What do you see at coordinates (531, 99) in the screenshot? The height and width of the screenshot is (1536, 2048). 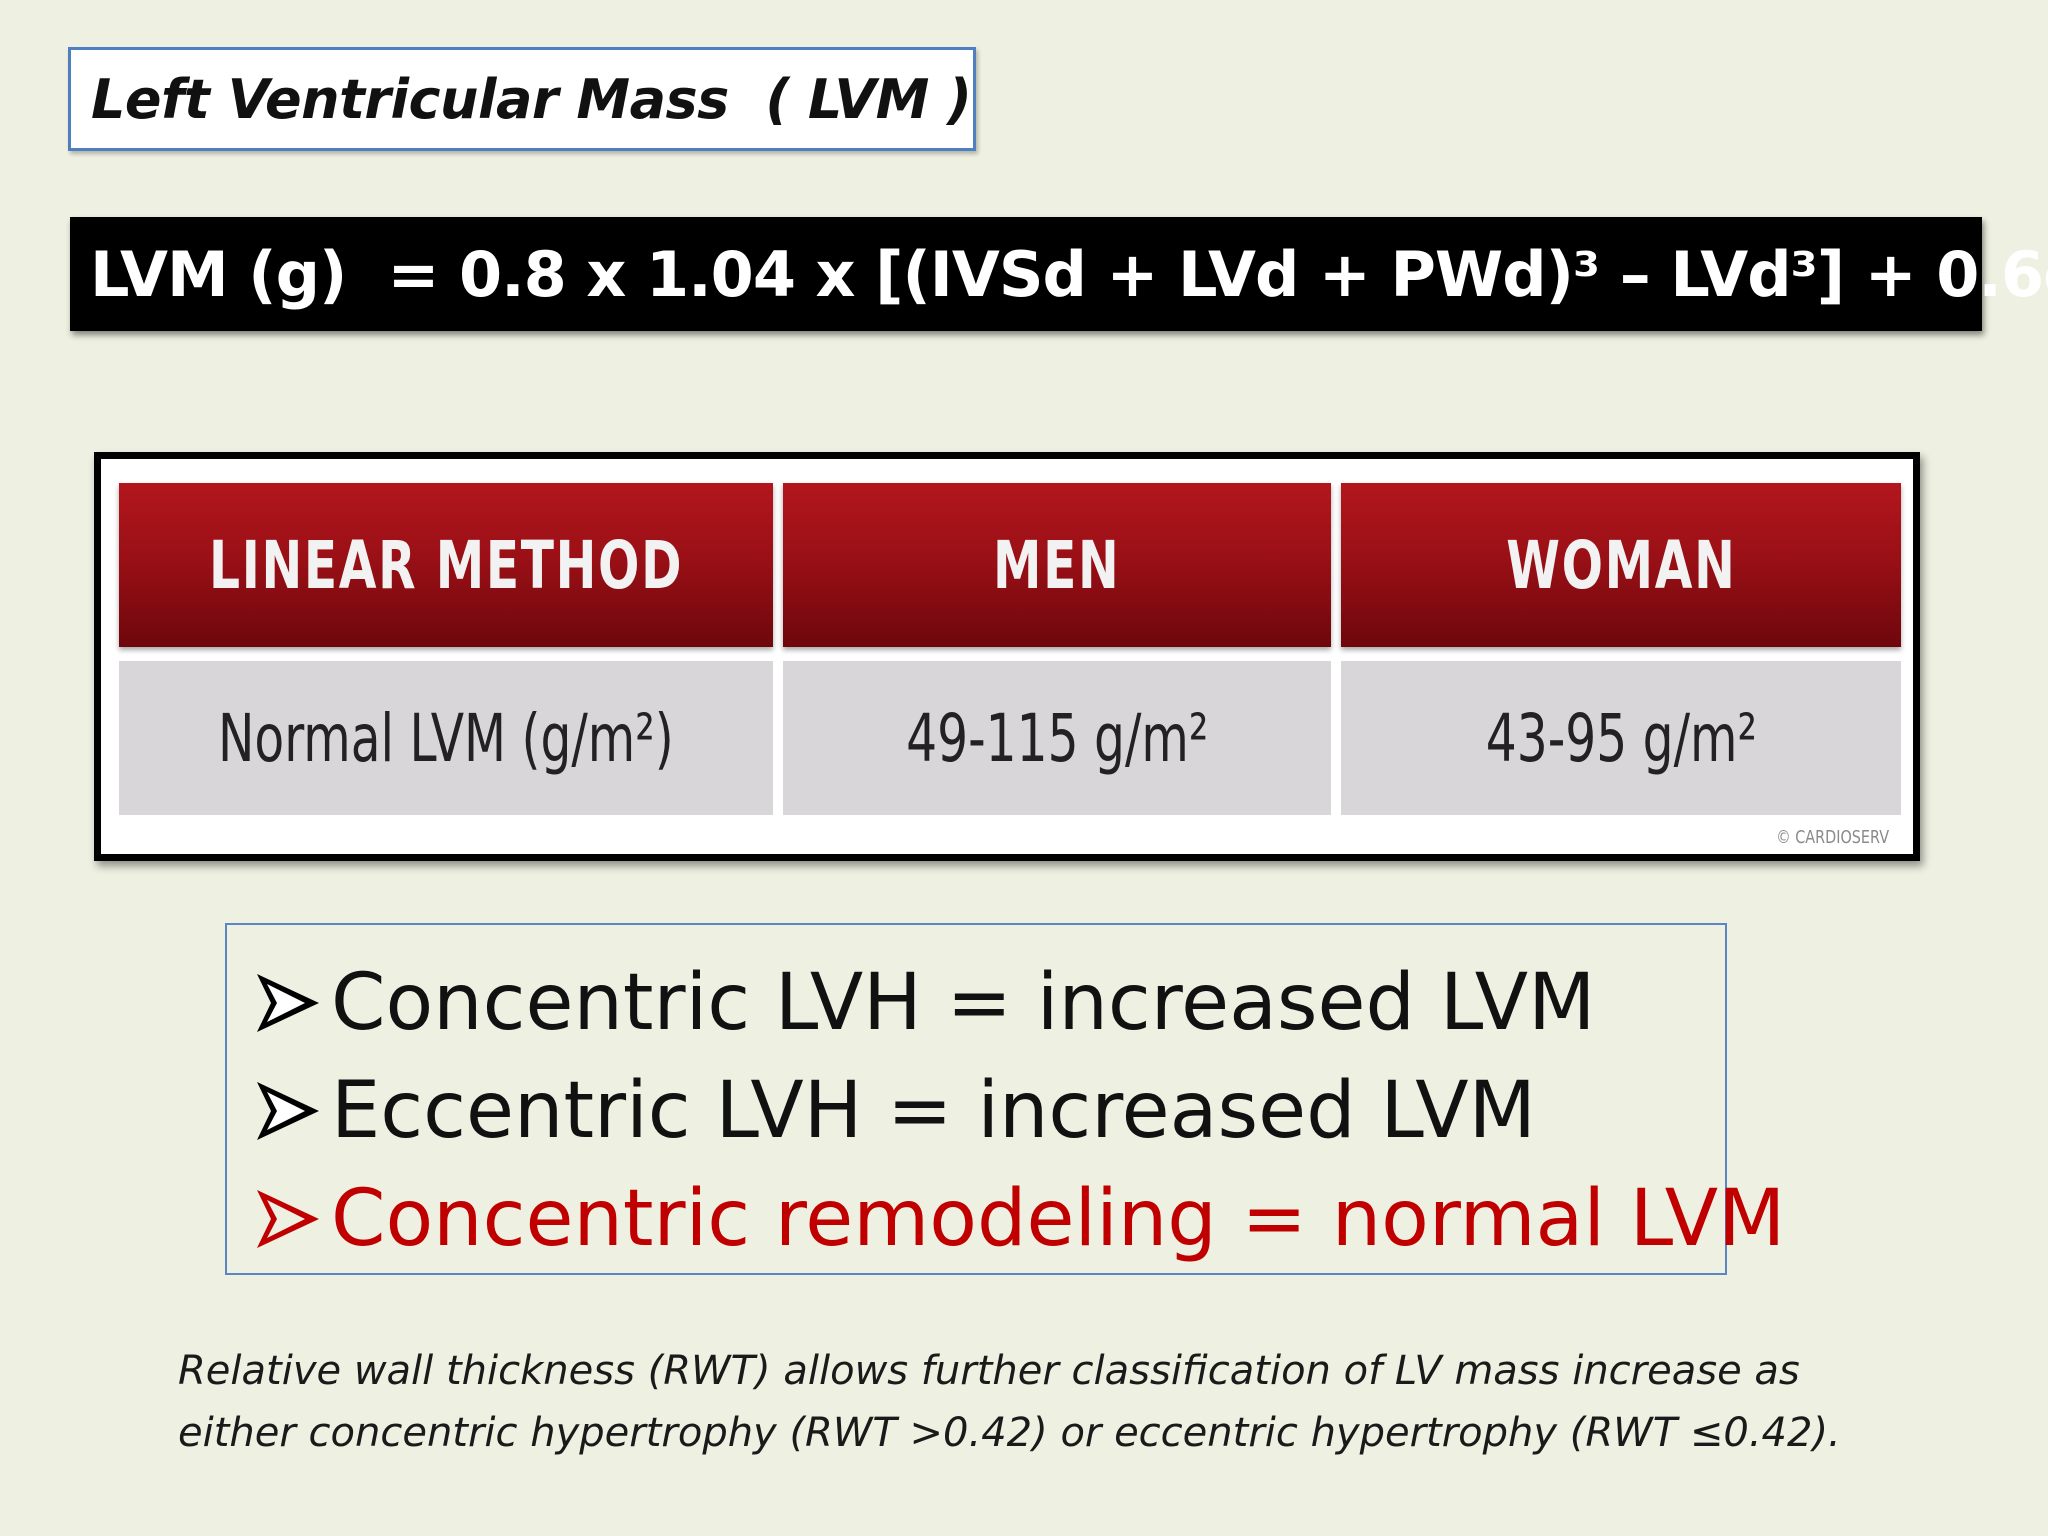 I see `slide-title: Left Ventricular Mass ( LVM )` at bounding box center [531, 99].